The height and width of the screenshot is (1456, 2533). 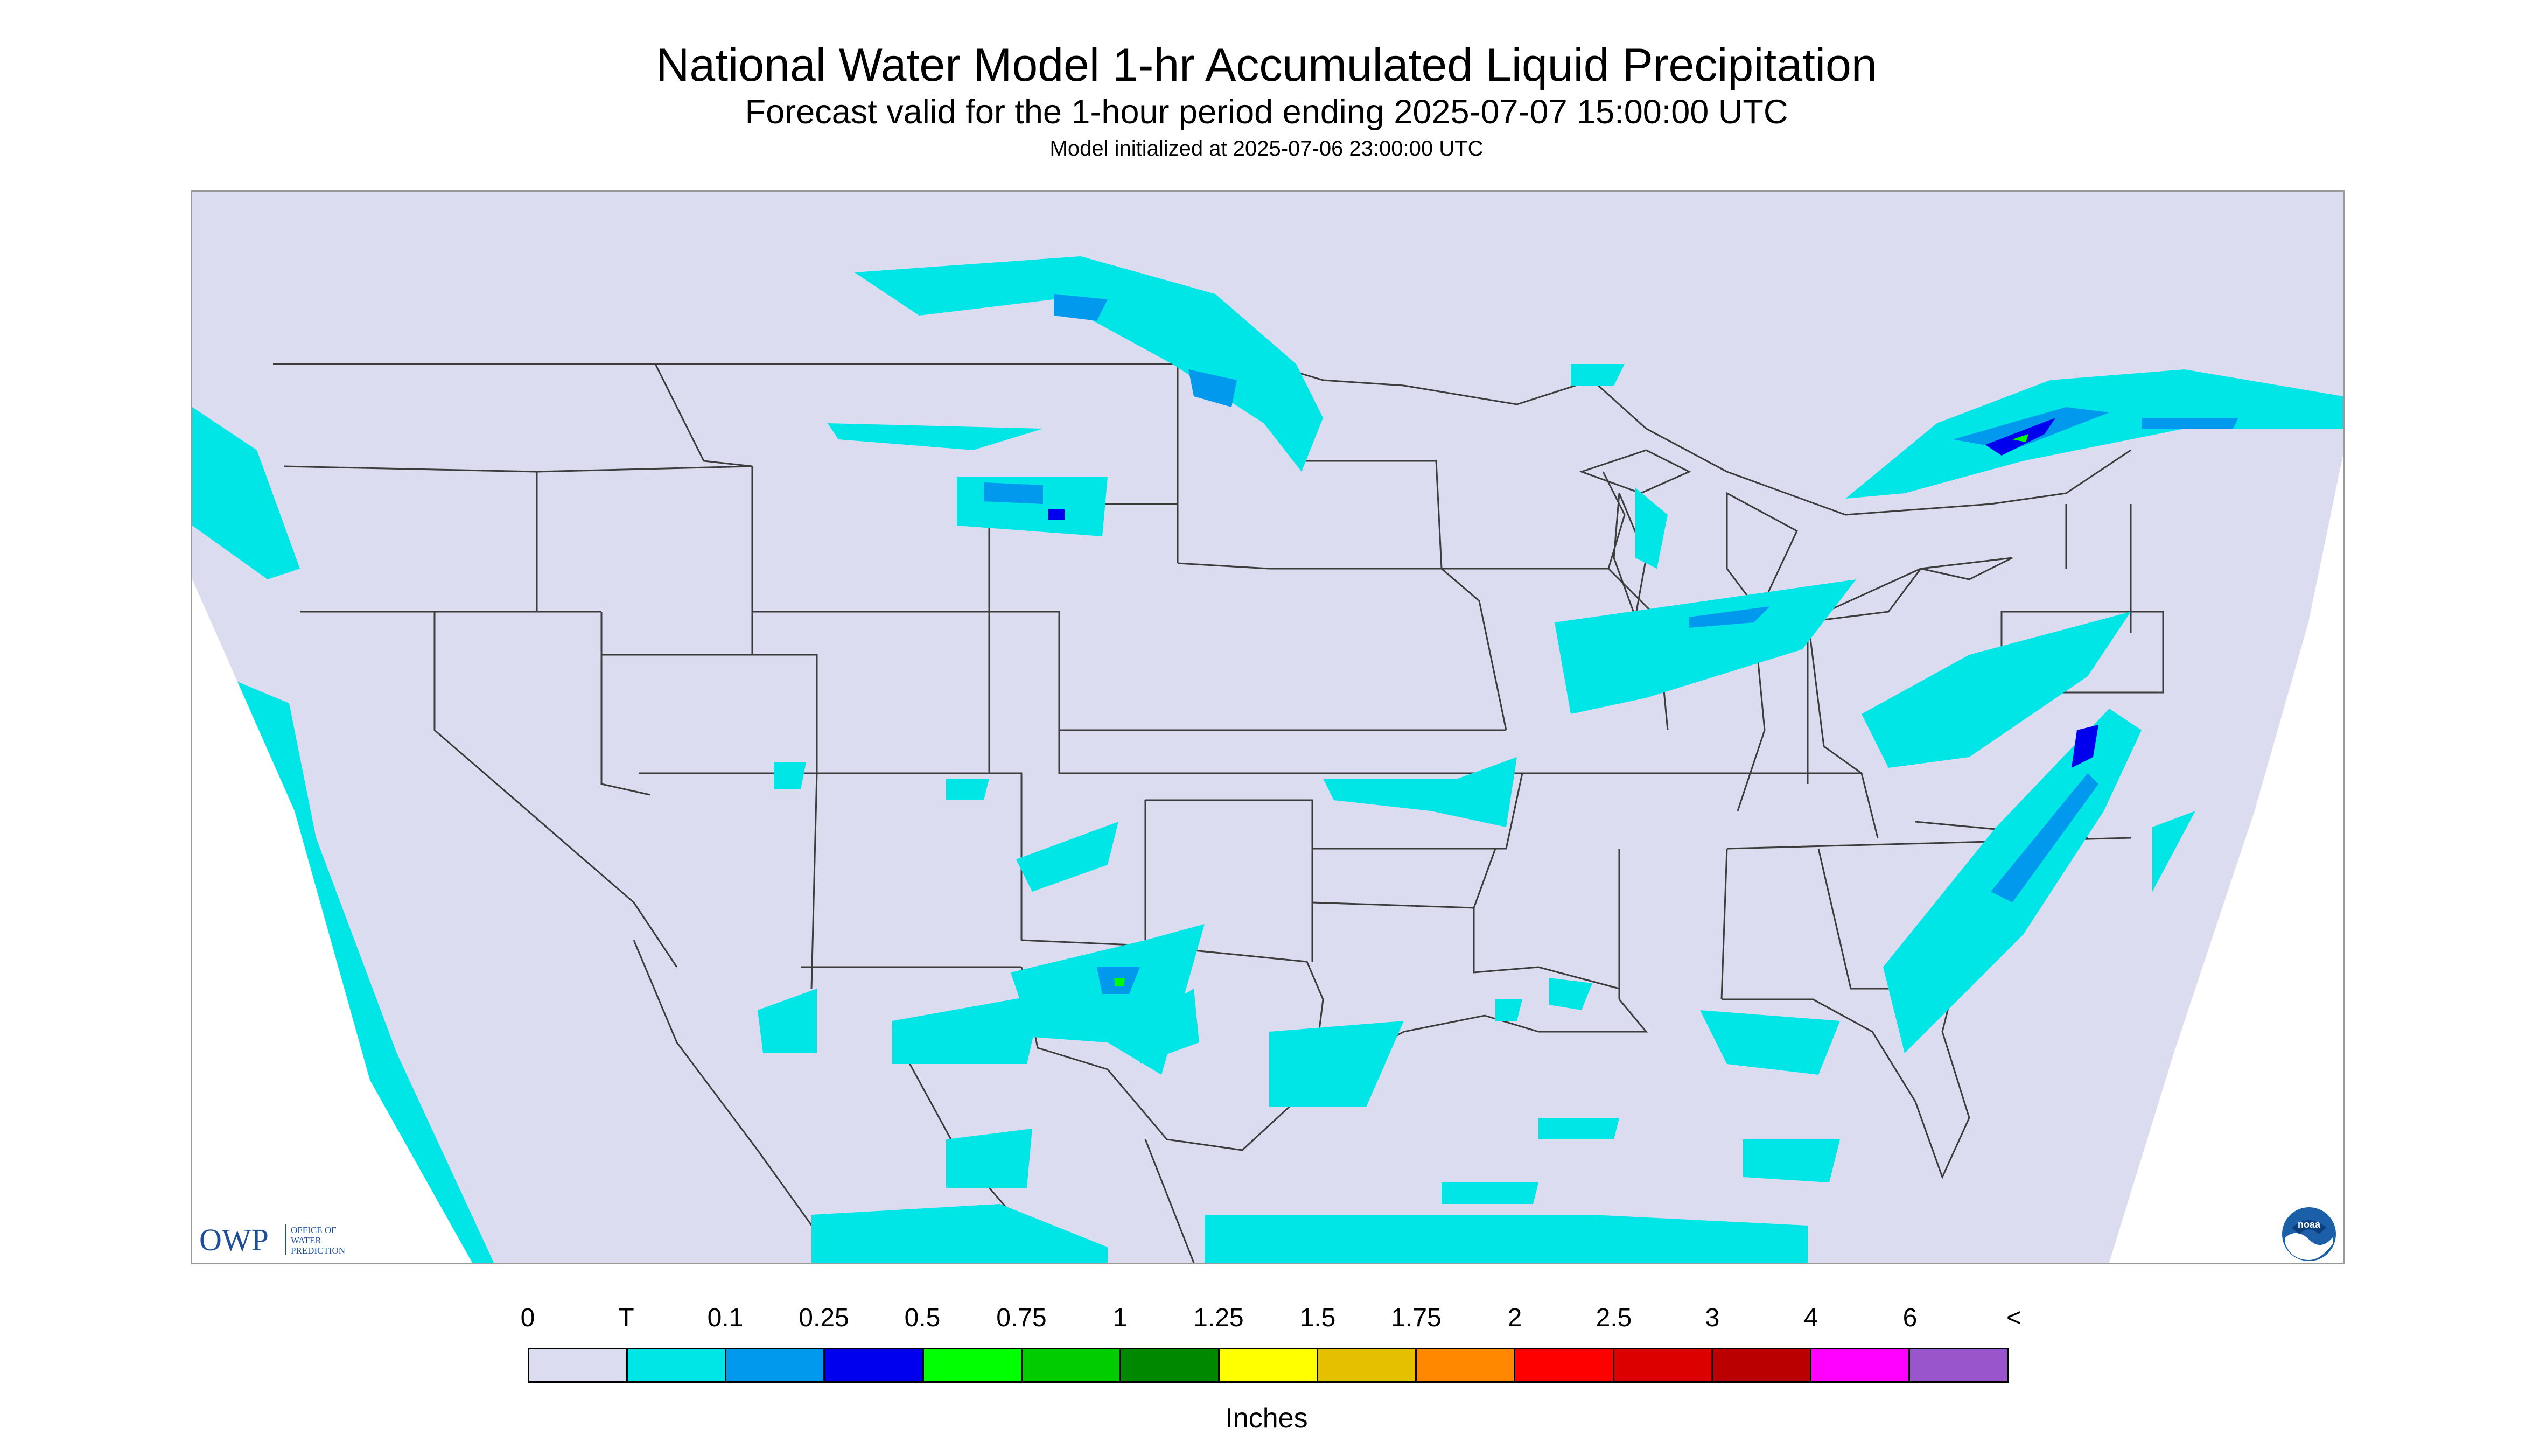 I want to click on legend-tick: 0.5, so click(x=922, y=1318).